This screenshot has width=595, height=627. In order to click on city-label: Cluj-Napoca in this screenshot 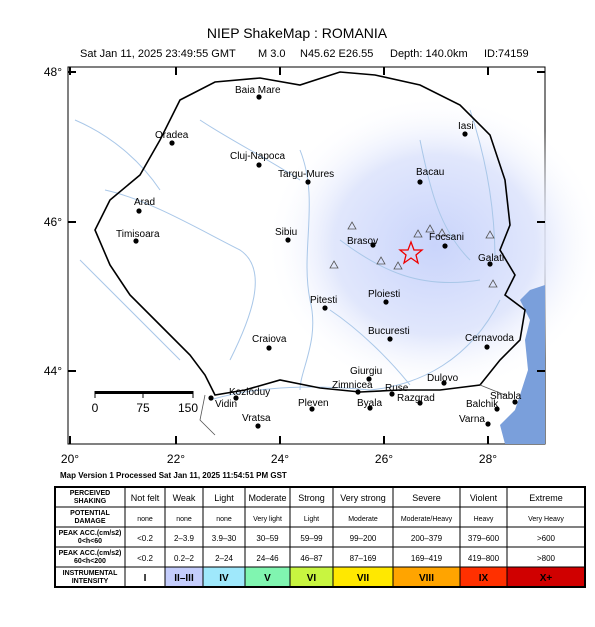, I will do `click(257, 156)`.